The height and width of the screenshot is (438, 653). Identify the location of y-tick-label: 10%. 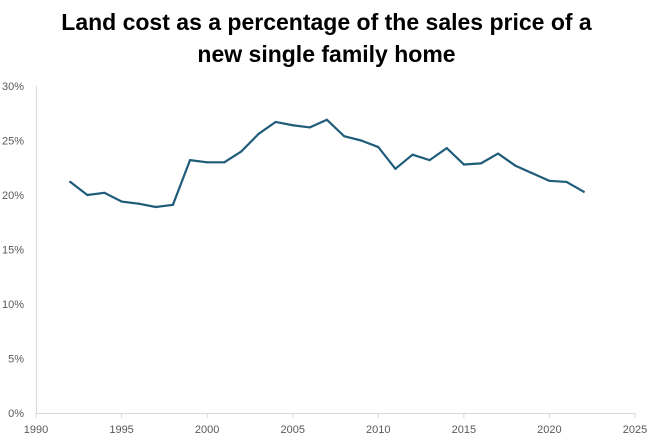
(13, 305).